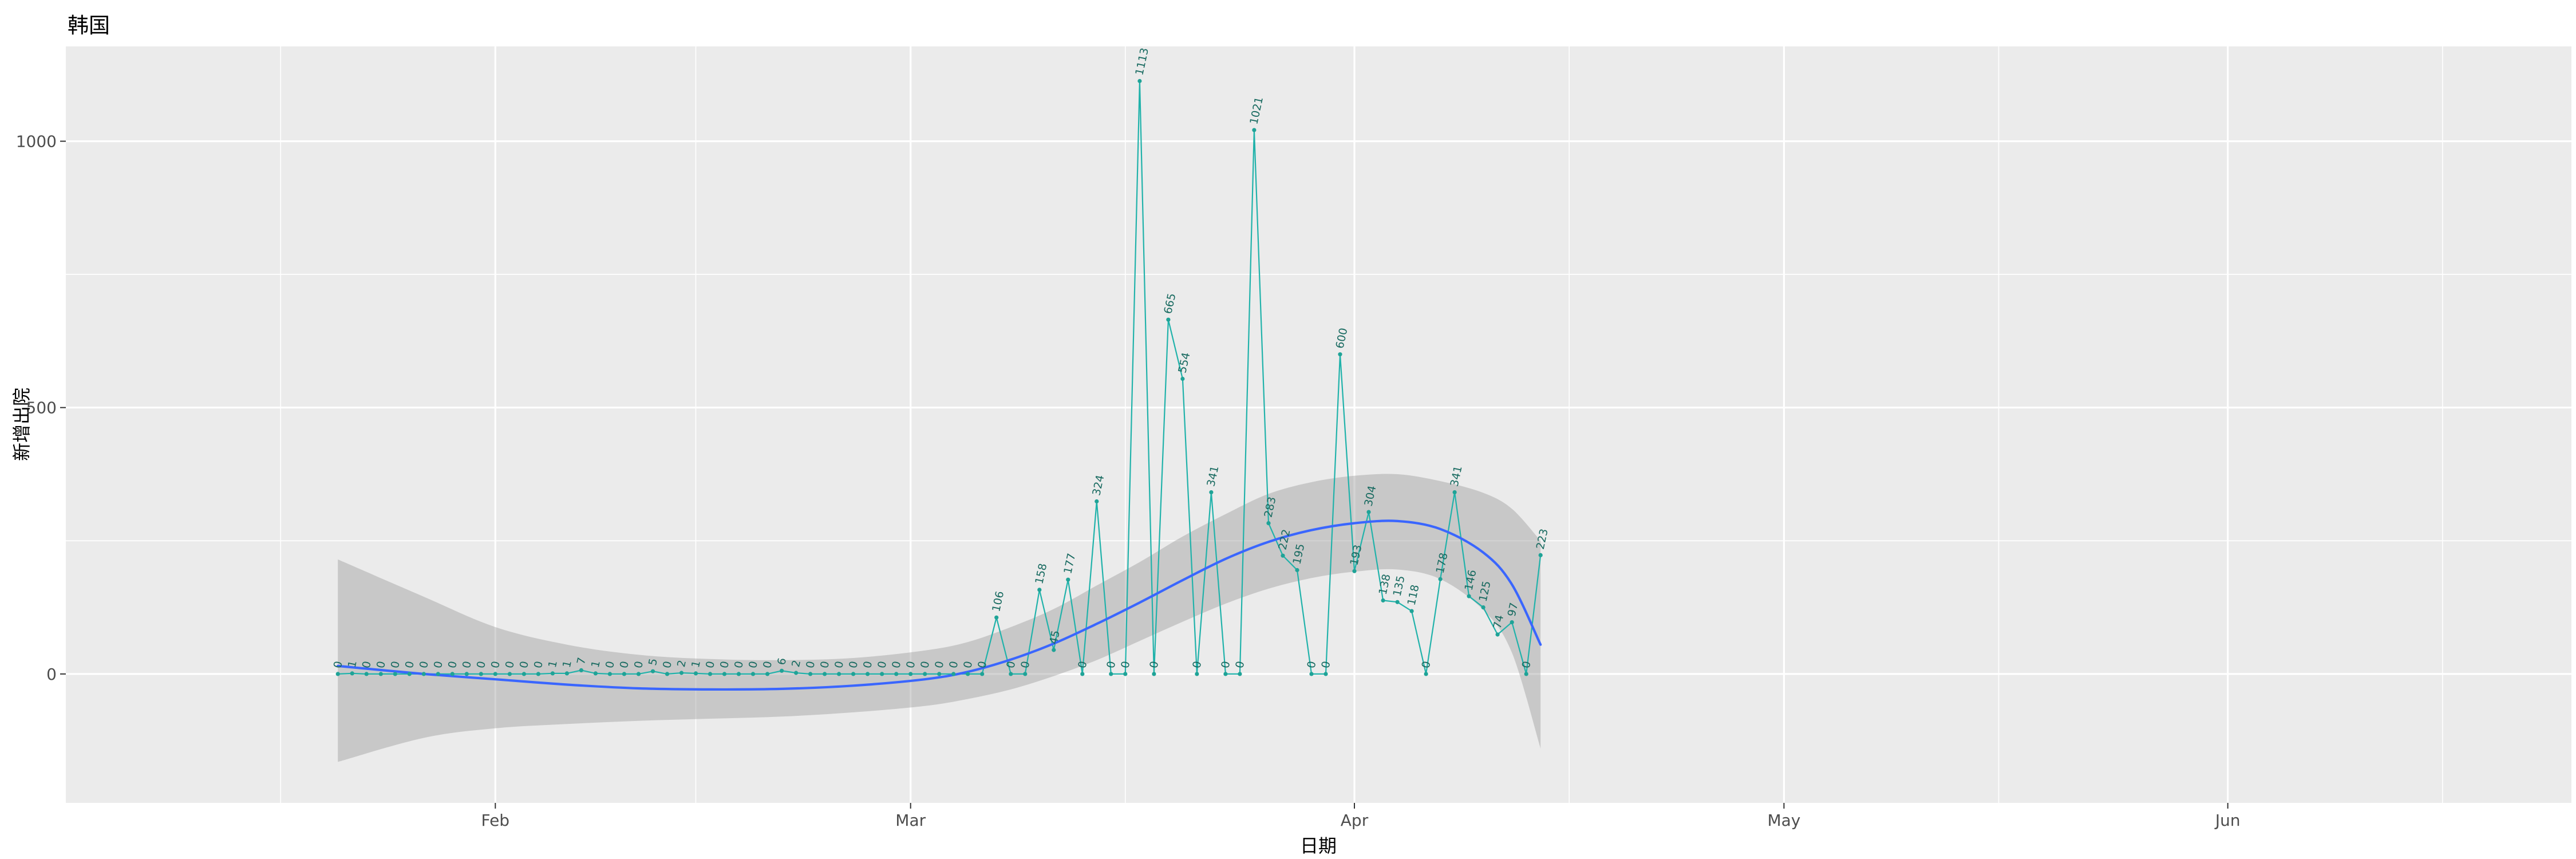  I want to click on x-tick-label: Mar, so click(910, 820).